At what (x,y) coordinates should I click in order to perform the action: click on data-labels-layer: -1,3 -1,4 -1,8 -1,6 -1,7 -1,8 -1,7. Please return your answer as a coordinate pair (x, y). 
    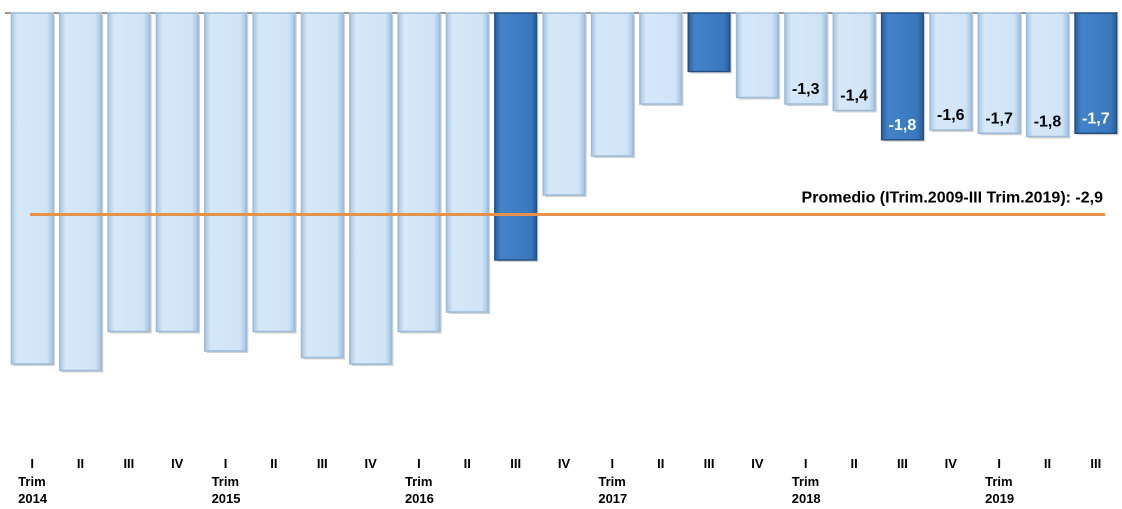
    Looking at the image, I should click on (951, 107).